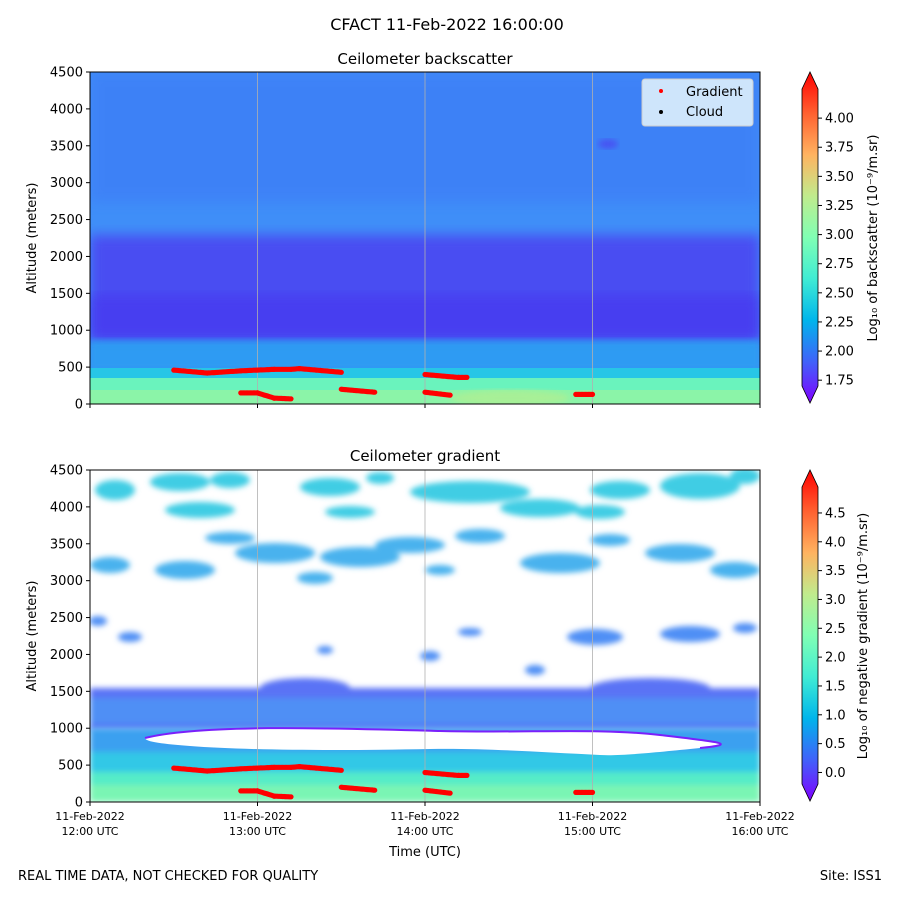  Describe the element at coordinates (835, 686) in the screenshot. I see `colorbar-tick-label: 1.5` at that location.